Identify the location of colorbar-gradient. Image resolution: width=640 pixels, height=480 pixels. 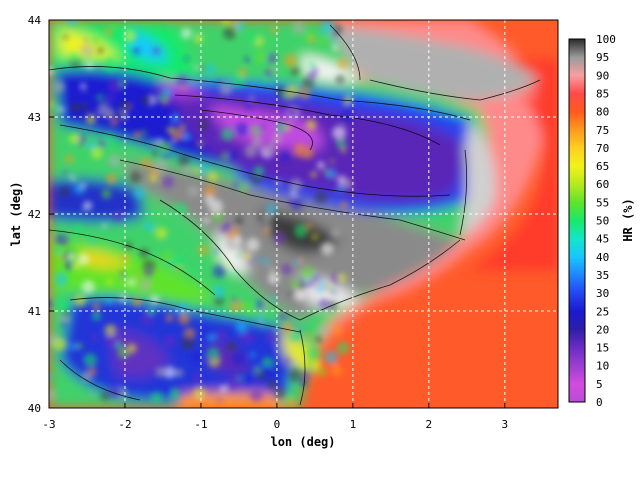
(577, 220).